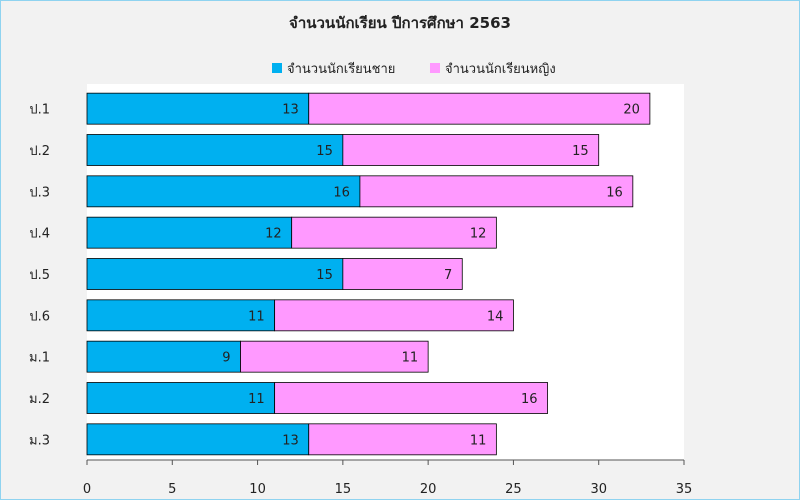 The image size is (800, 500). I want to click on x-tick-label: 25, so click(513, 489).